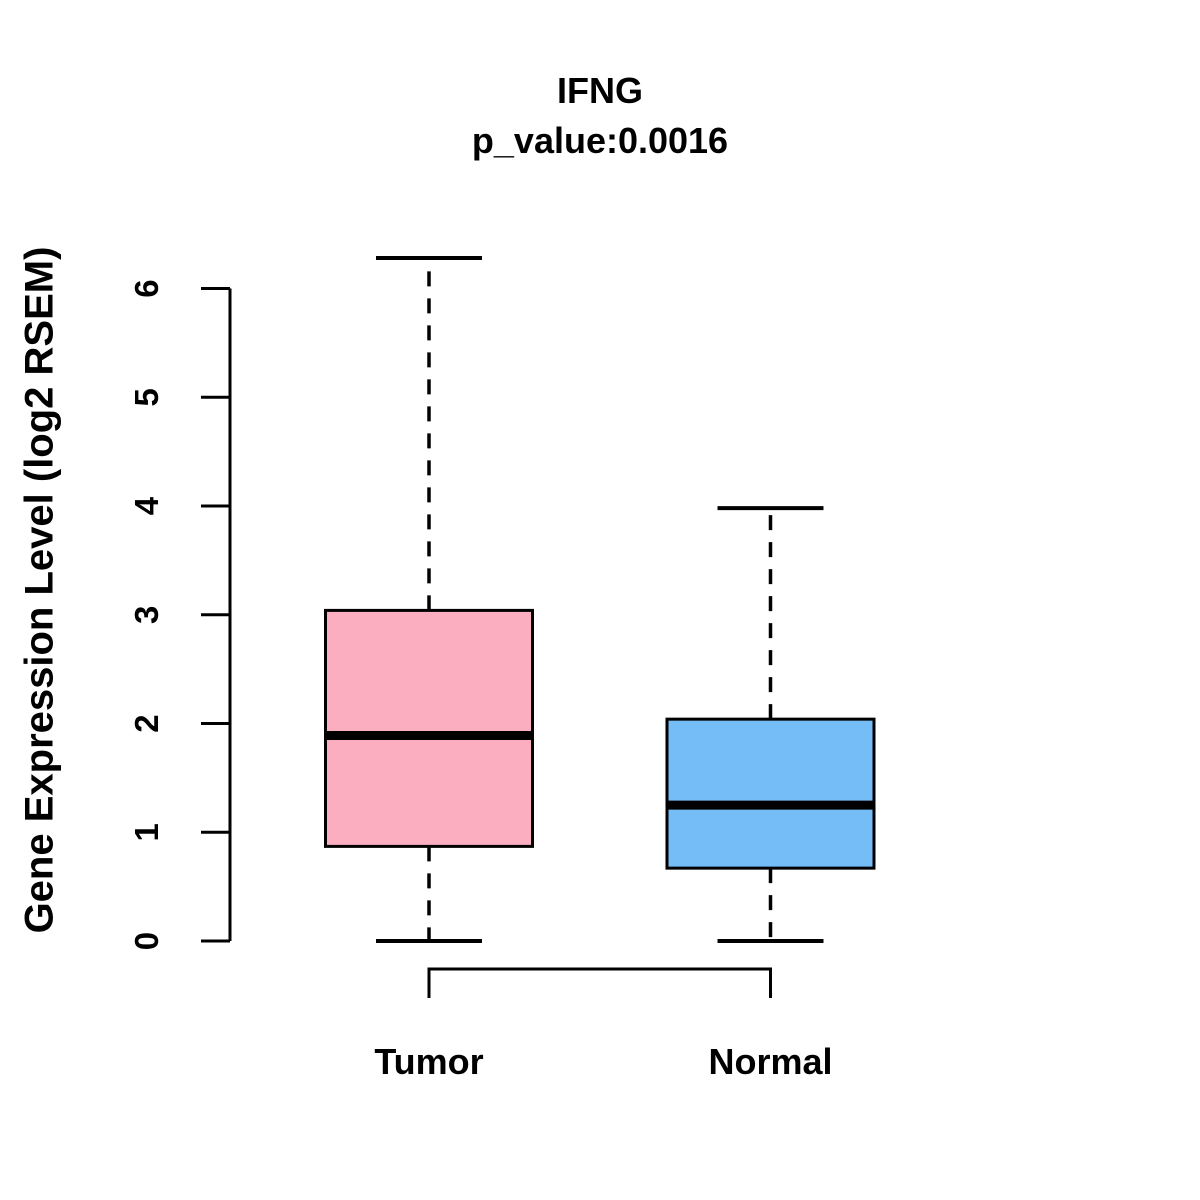  Describe the element at coordinates (146, 832) in the screenshot. I see `y-axis-tick-label: 1` at that location.